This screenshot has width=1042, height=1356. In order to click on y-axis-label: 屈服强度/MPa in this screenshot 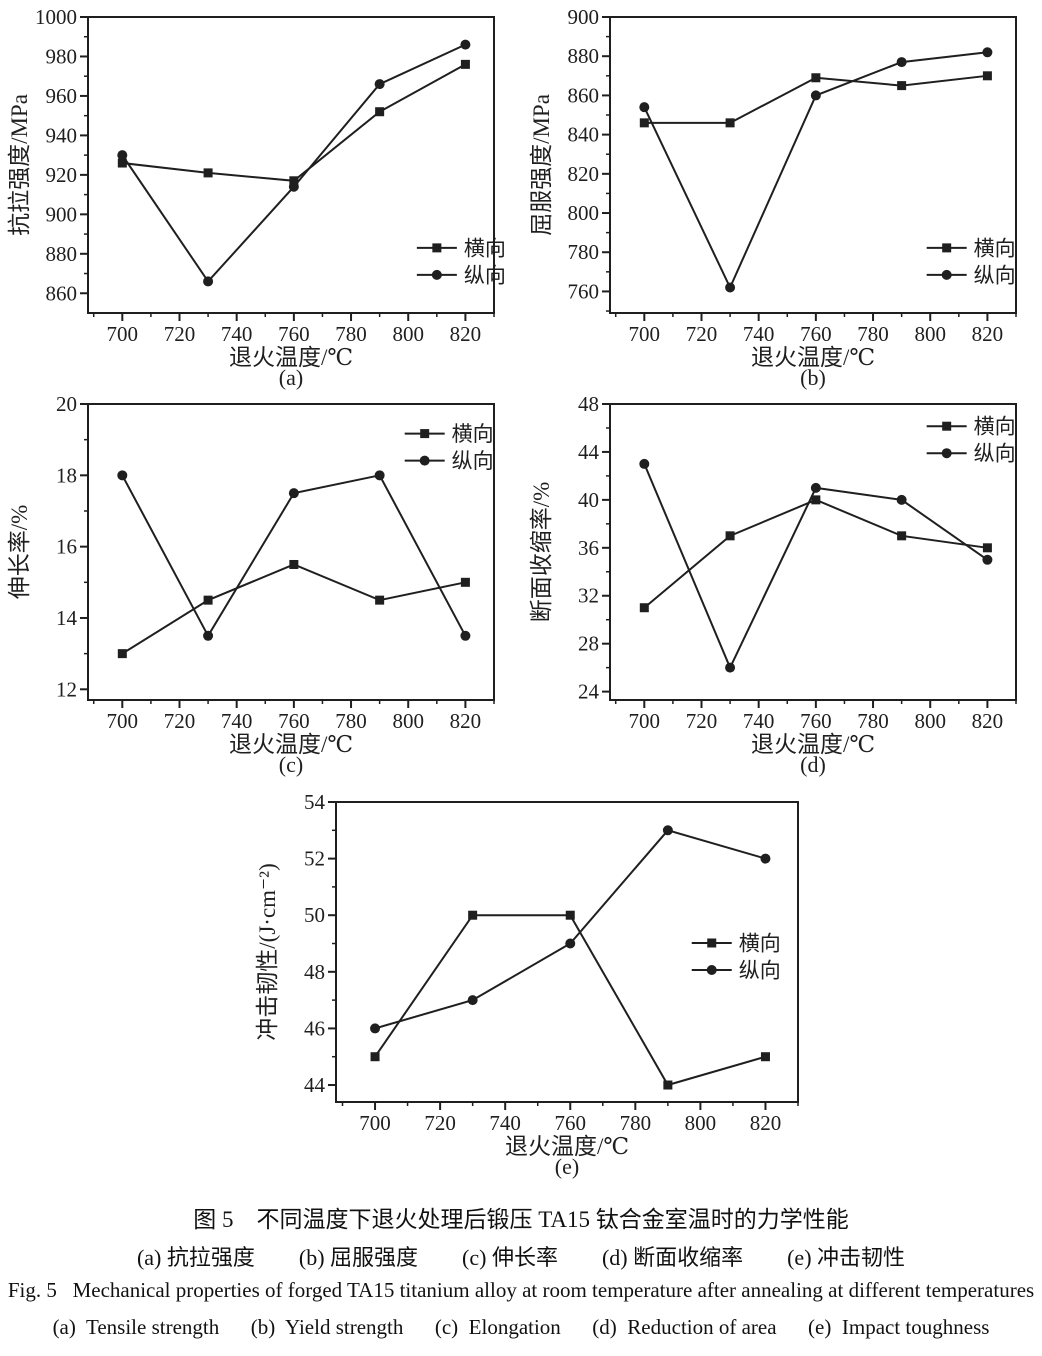, I will do `click(541, 165)`.